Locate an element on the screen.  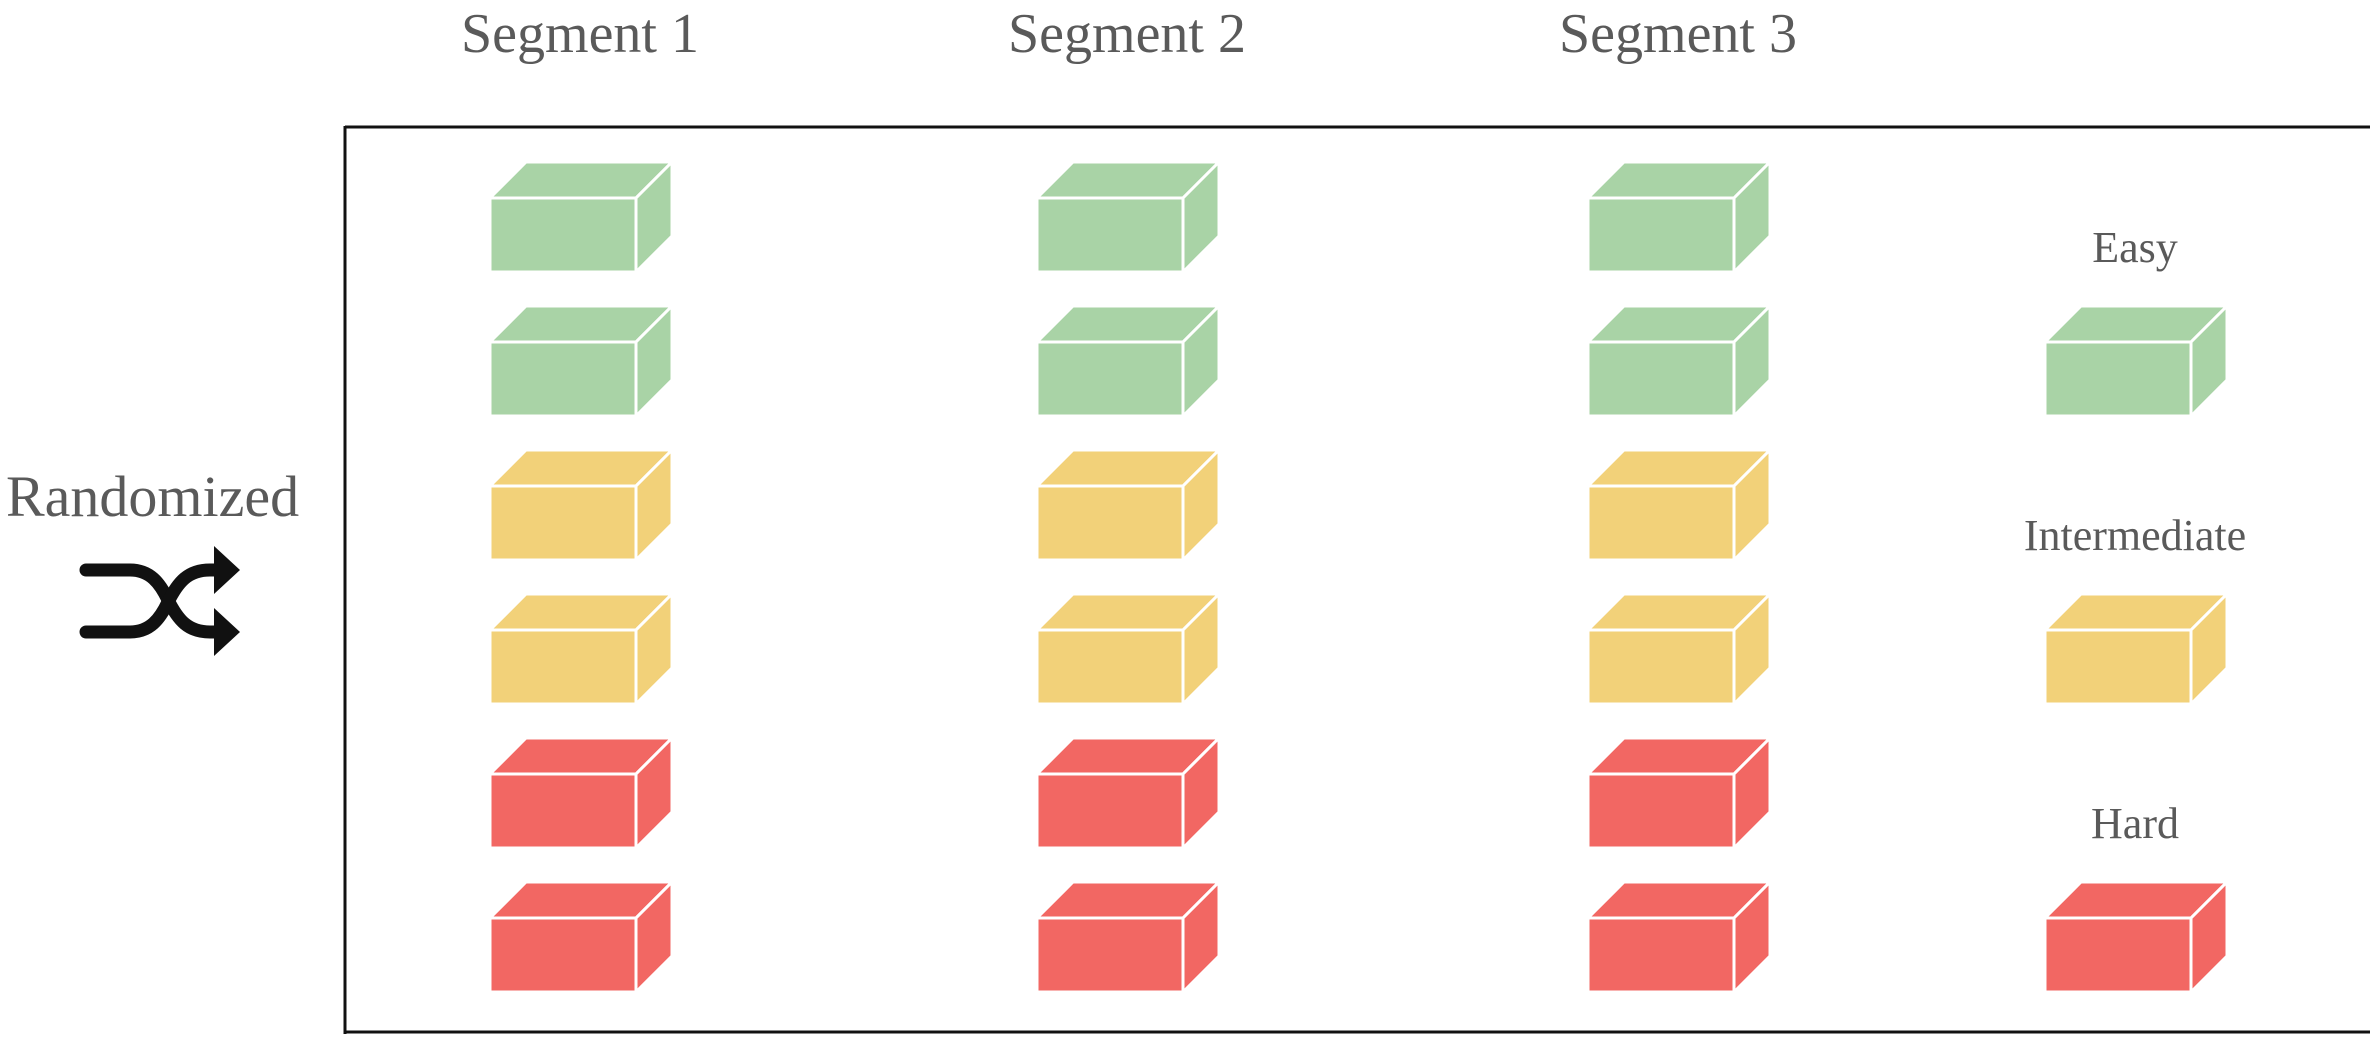
legend-label-easy: Easy is located at coordinates (2135, 247).